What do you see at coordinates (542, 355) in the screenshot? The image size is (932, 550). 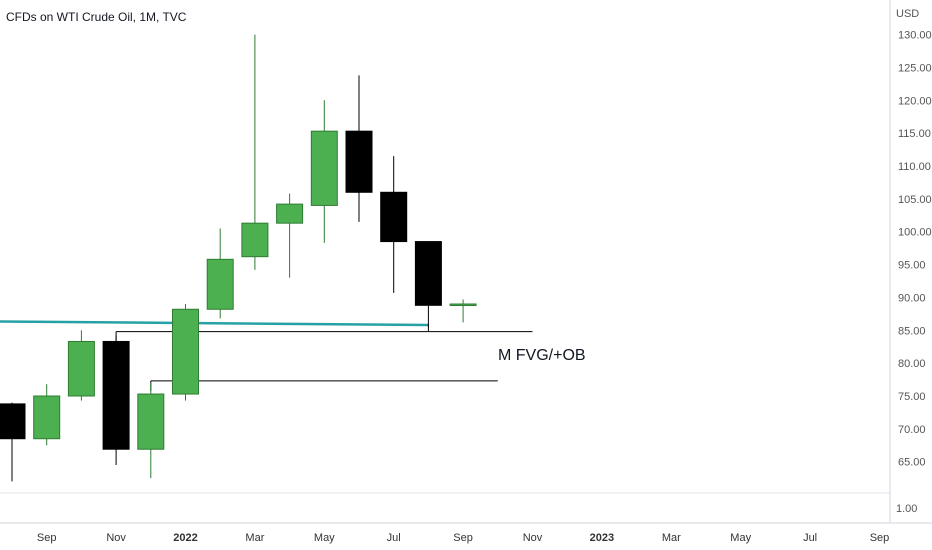 I see `annotation-label: M FVG/+OB` at bounding box center [542, 355].